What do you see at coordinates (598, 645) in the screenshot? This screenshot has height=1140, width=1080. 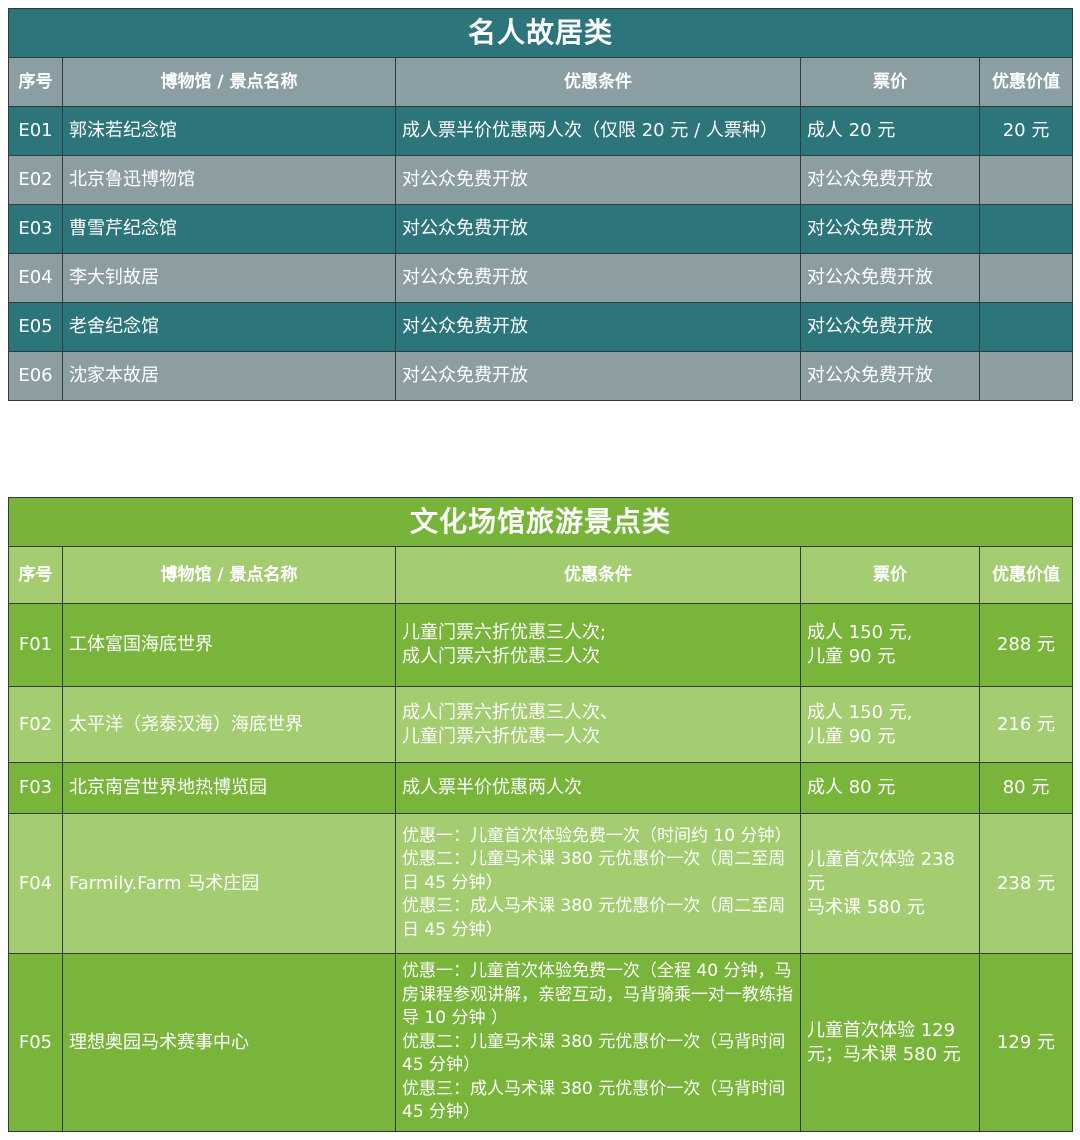 I see `cell-conditions: 儿童门票六折优惠三人次; 成人门票六折优惠三人次` at bounding box center [598, 645].